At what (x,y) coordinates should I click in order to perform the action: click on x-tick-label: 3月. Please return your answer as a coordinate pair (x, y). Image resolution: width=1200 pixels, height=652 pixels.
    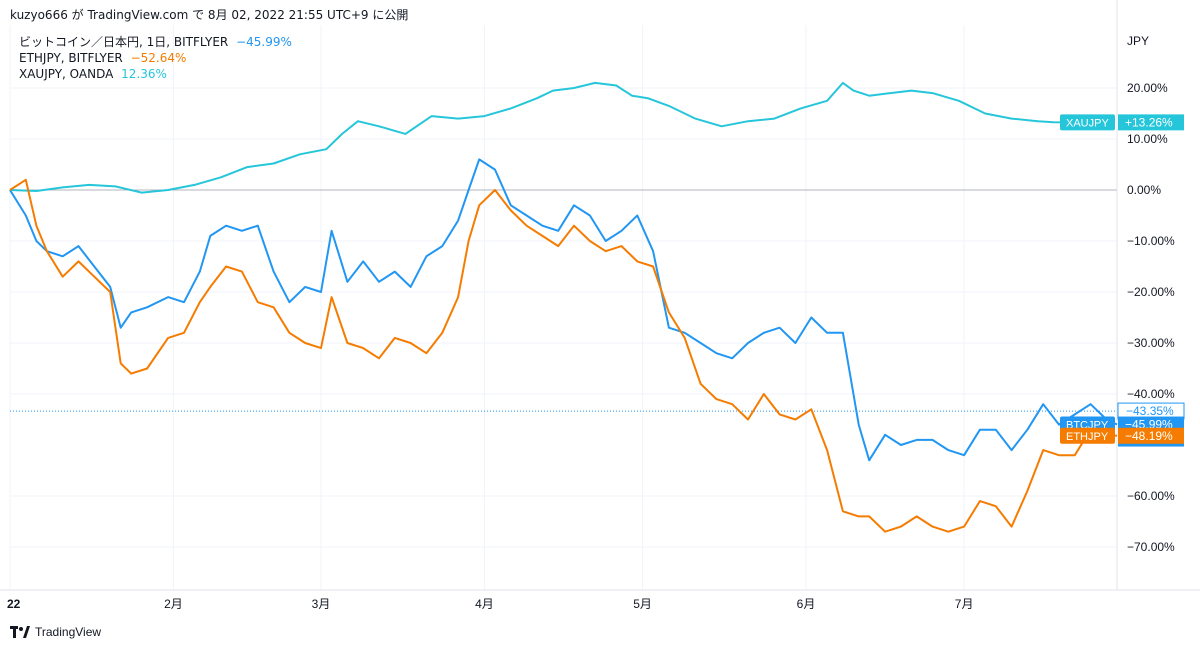
    Looking at the image, I should click on (321, 604).